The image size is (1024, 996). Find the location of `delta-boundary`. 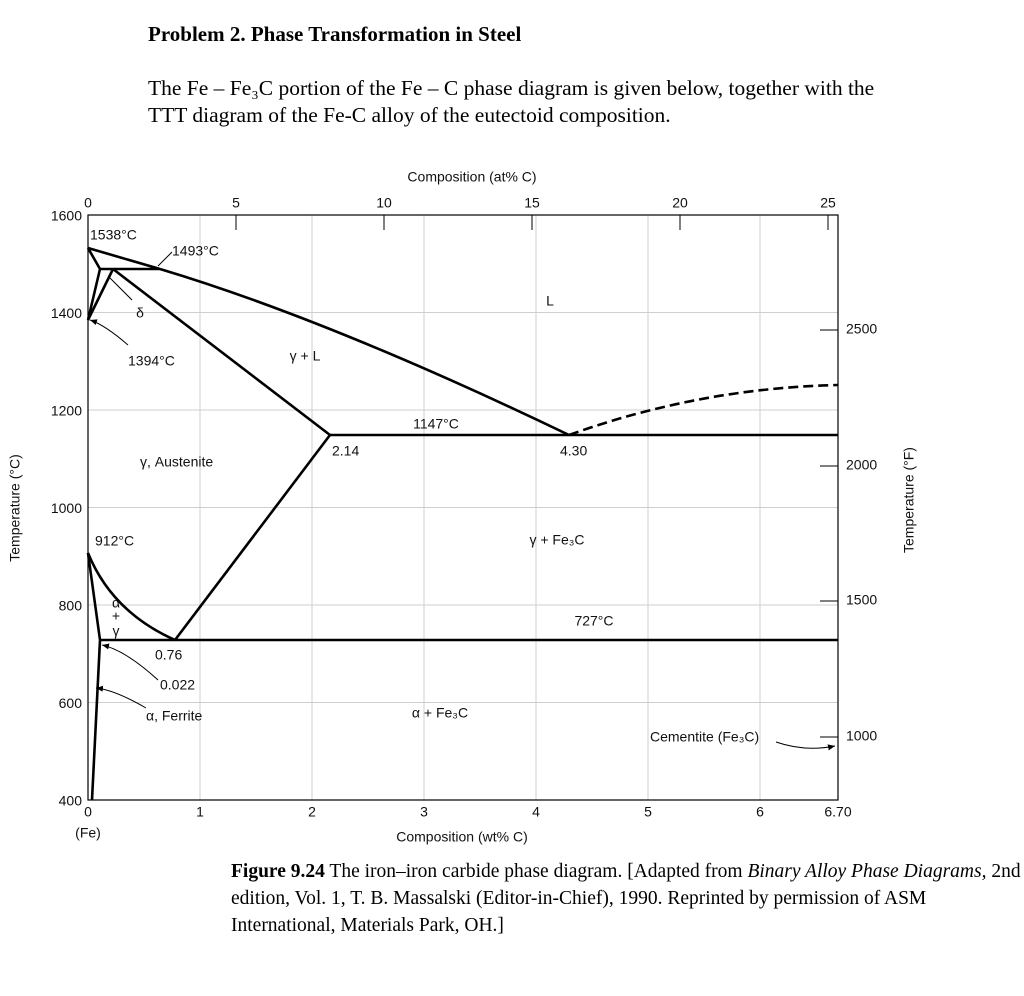

delta-boundary is located at coordinates (100, 294).